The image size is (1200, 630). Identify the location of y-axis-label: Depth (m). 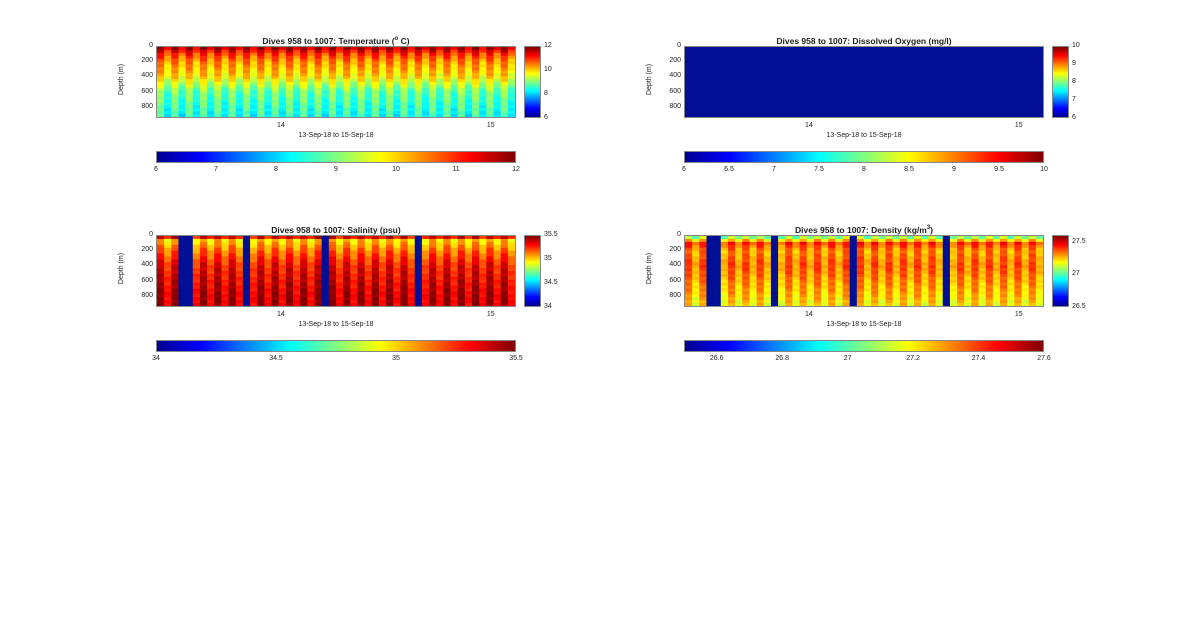
(650, 79).